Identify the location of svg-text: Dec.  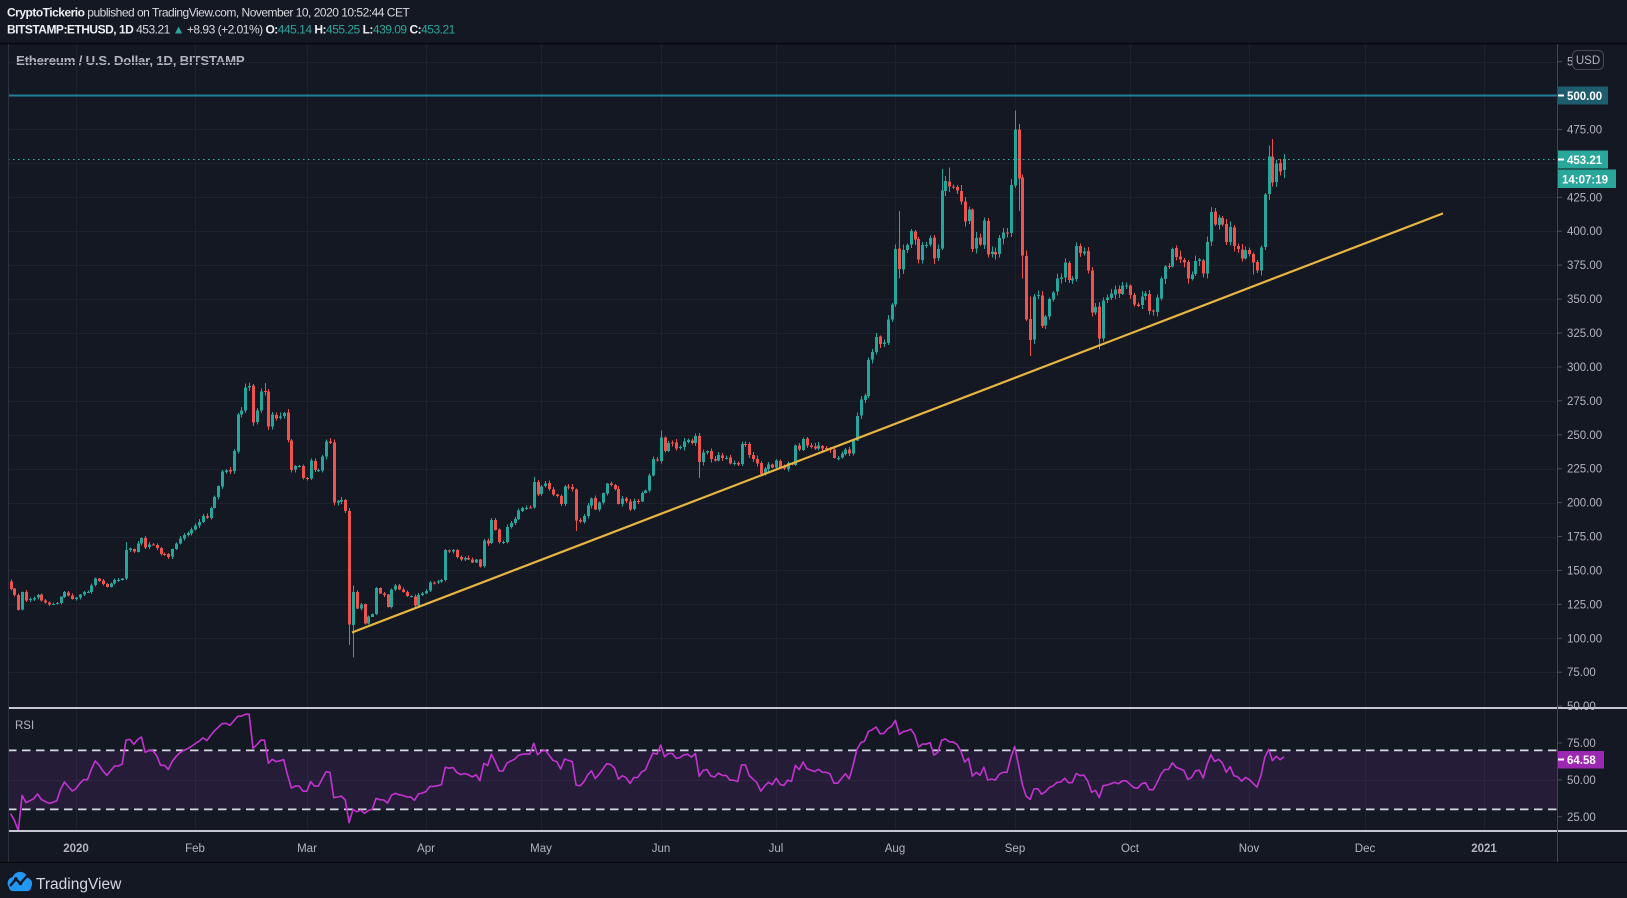
(1365, 849).